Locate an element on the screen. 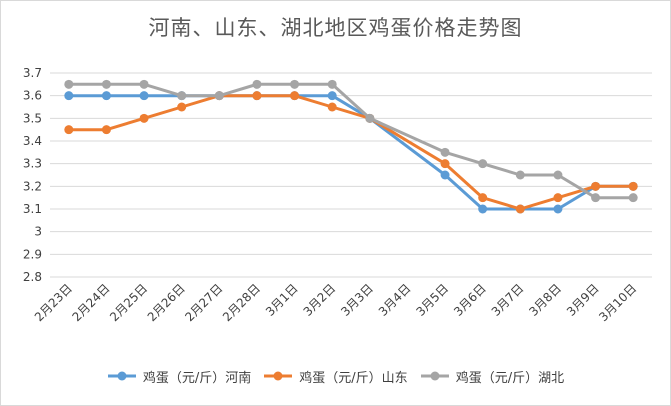 The image size is (671, 406). y-tick-label: 3.5 is located at coordinates (32, 118).